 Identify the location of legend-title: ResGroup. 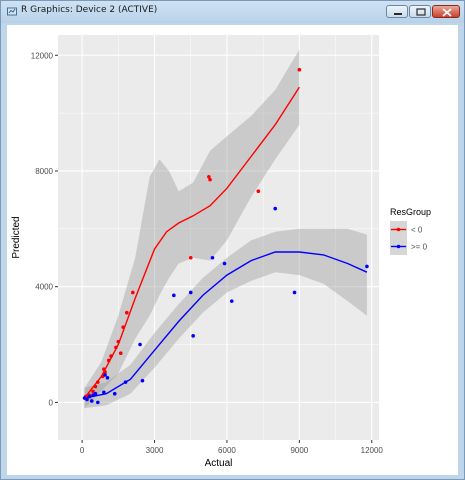
(410, 212).